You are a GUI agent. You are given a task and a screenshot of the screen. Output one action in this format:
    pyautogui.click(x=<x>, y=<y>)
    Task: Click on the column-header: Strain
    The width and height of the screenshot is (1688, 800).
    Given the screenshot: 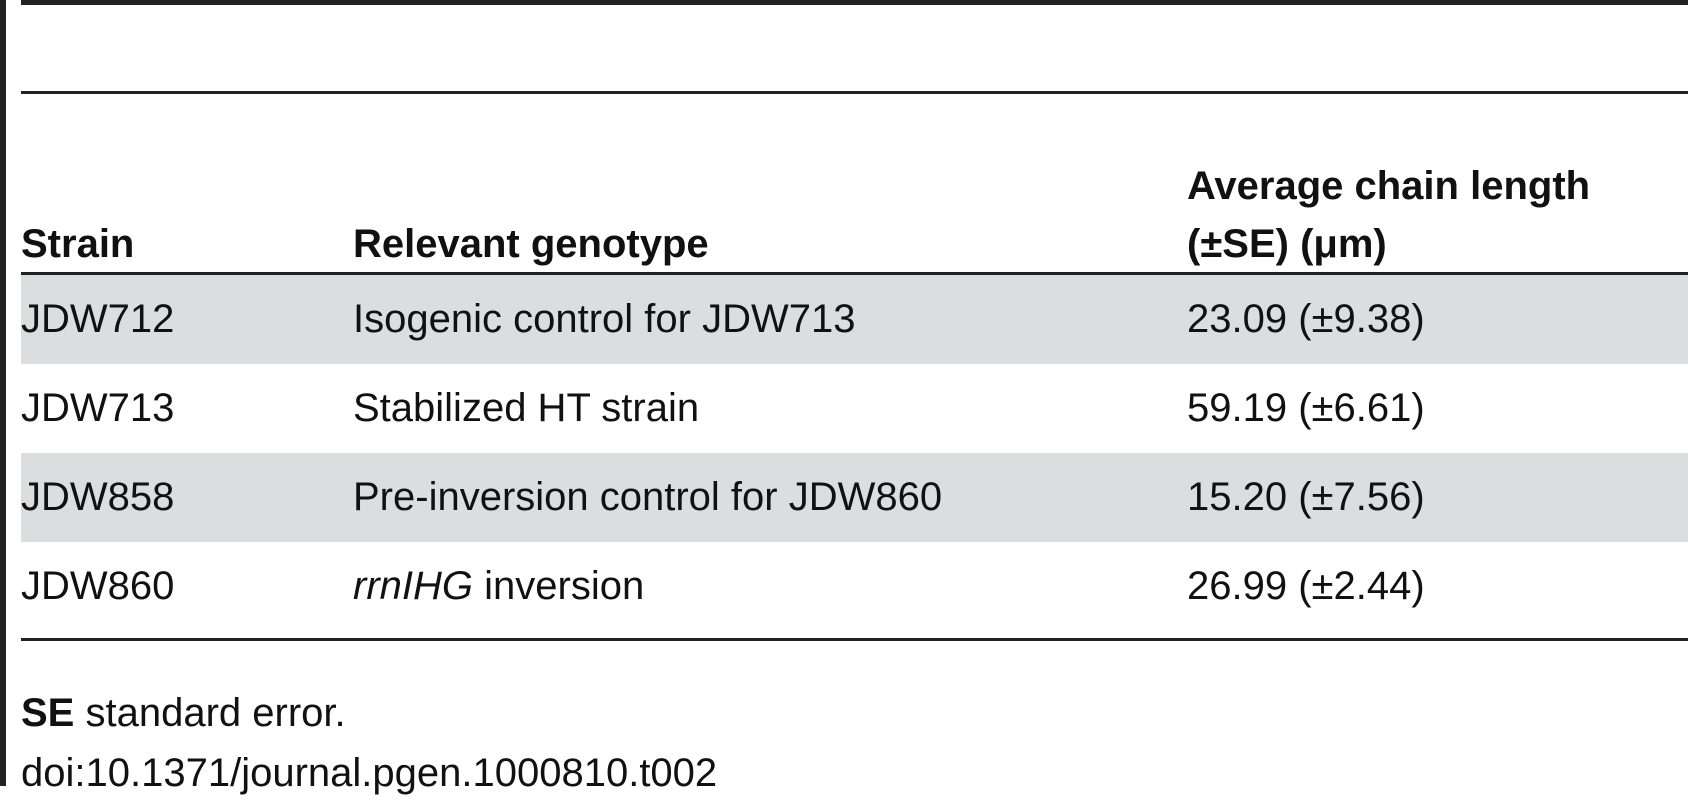 What is the action you would take?
    pyautogui.click(x=78, y=244)
    